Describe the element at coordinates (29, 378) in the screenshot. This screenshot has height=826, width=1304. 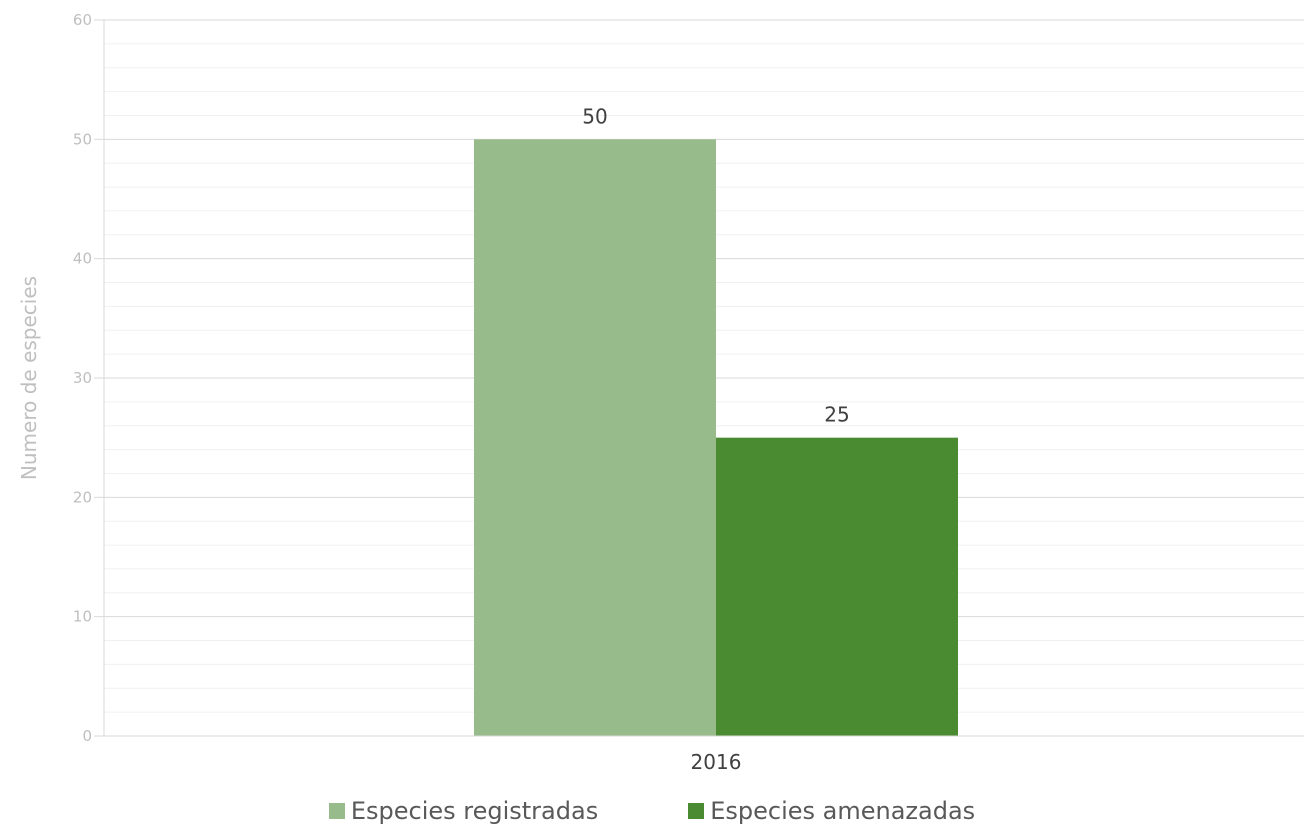
I see `y-axis-title: Numero de especies` at that location.